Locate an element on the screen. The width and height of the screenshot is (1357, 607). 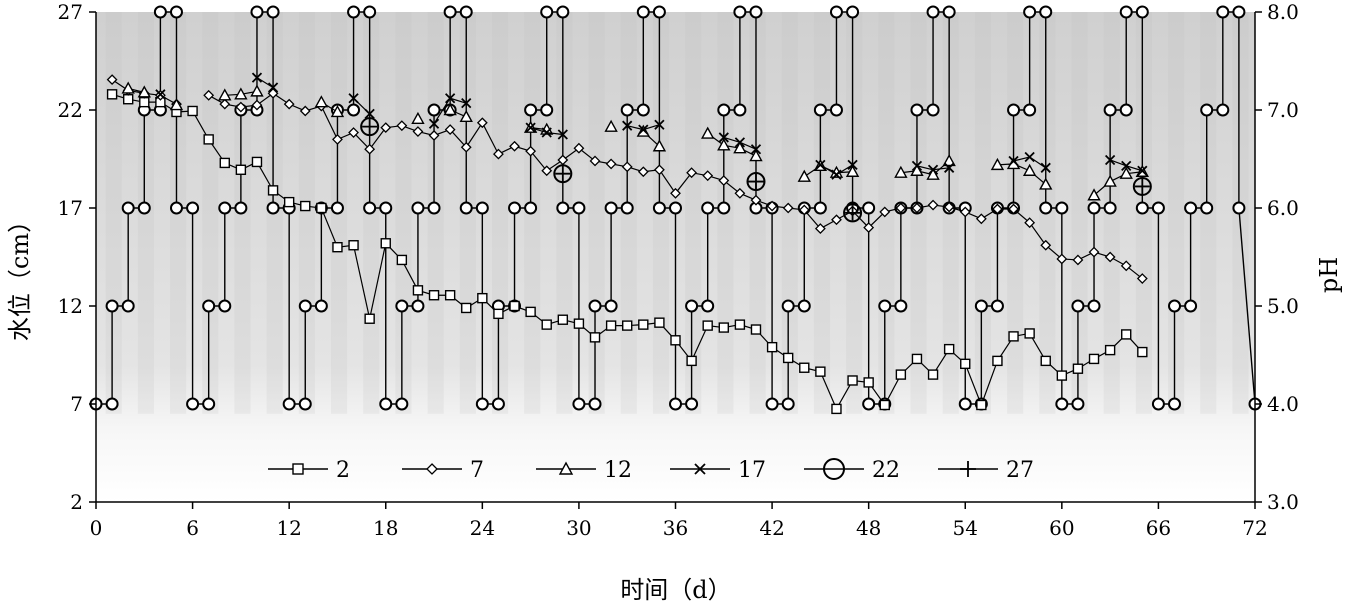
legend: 2 7 12 17 22 27 is located at coordinates (651, 470).